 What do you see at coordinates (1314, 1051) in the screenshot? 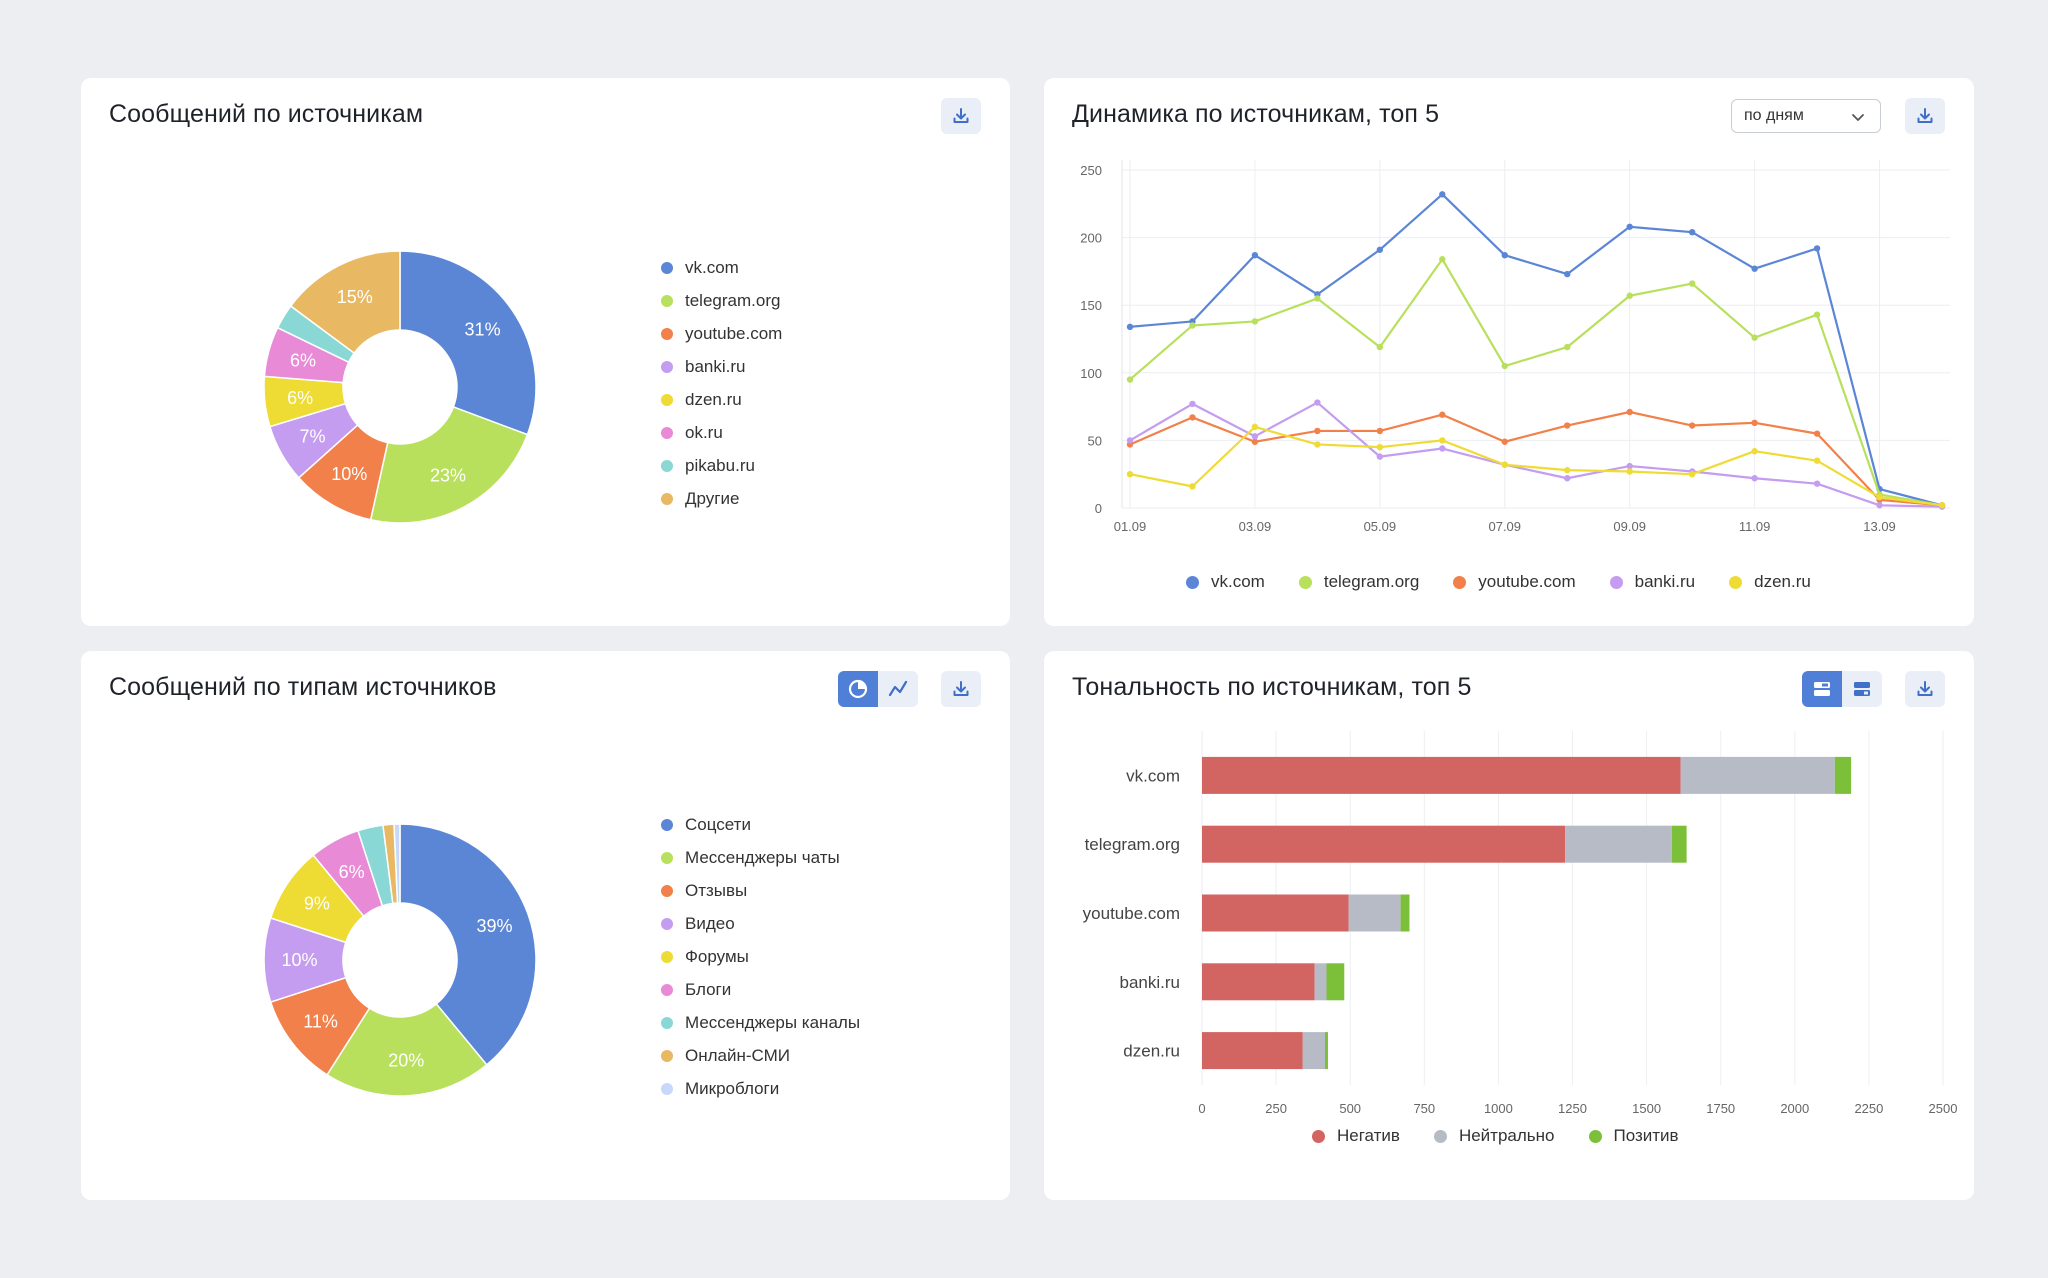
I see `bar-dzen-ru-нейтрально` at bounding box center [1314, 1051].